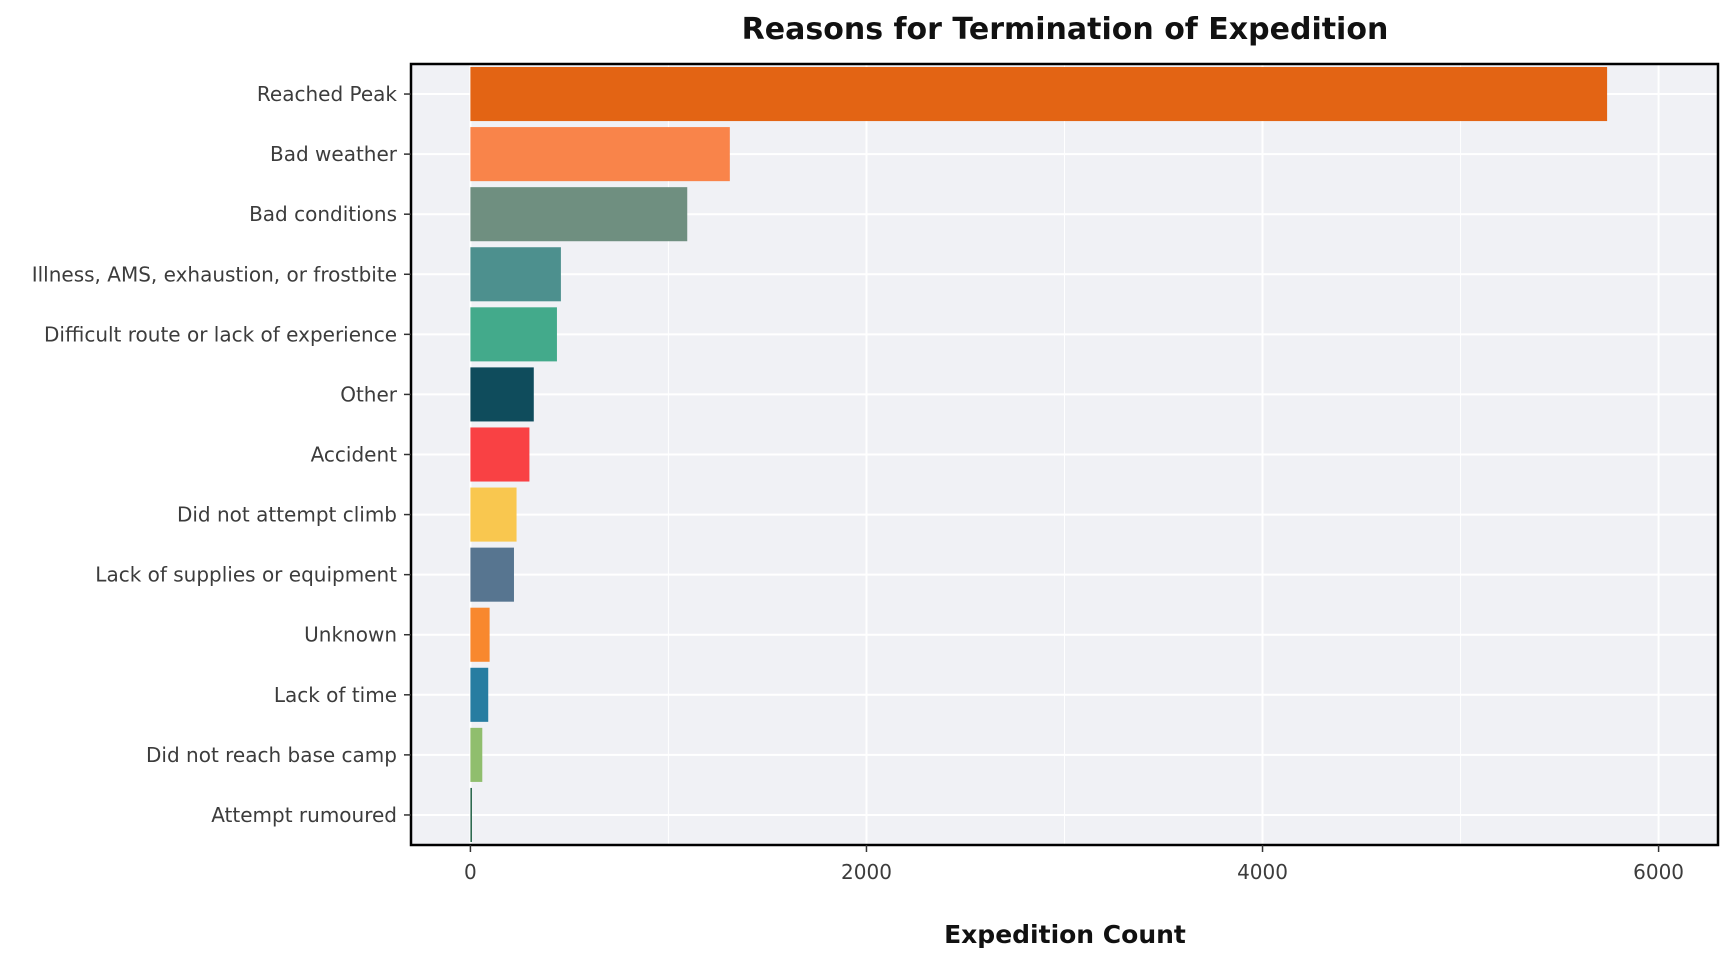  Describe the element at coordinates (220, 334) in the screenshot. I see `category-label: Difficult route or lack of experience` at that location.